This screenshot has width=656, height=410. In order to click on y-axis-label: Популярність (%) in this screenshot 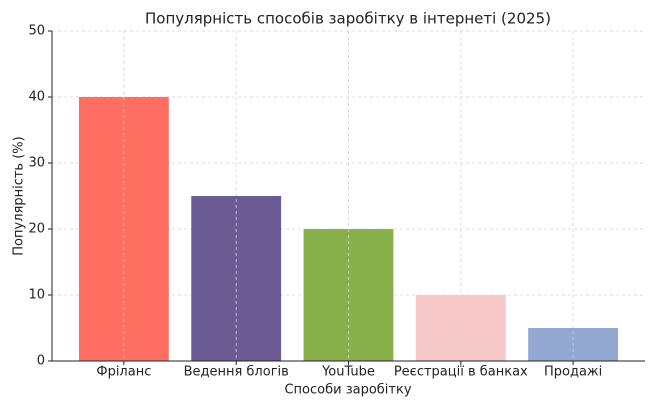, I will do `click(19, 195)`.